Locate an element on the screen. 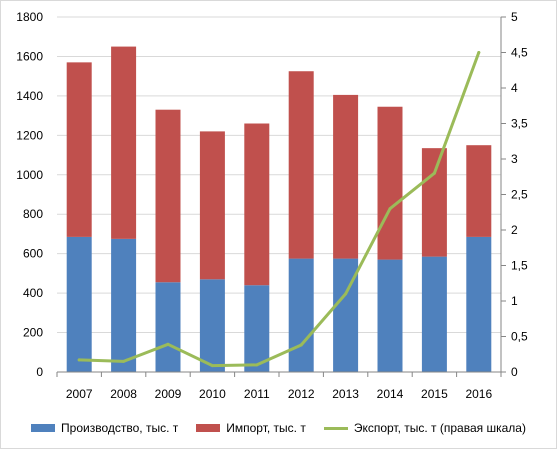  x-tick-label: 2012 is located at coordinates (301, 394).